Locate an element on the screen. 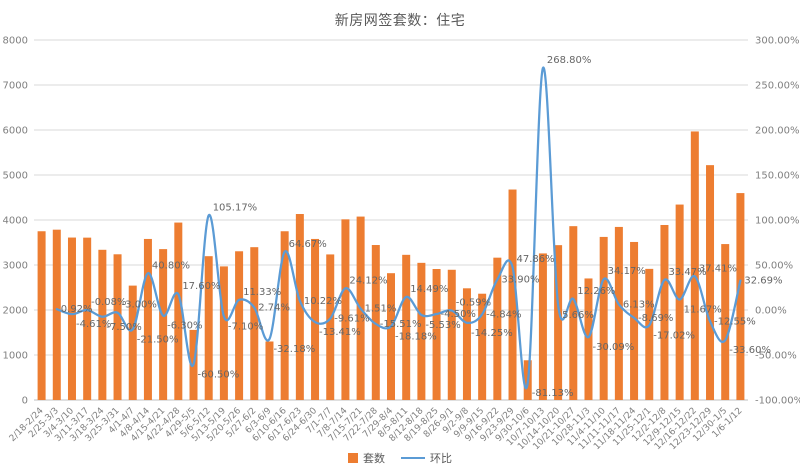 Image resolution: width=800 pixels, height=472 pixels. y-axis-right-label: 250.00% is located at coordinates (777, 86).